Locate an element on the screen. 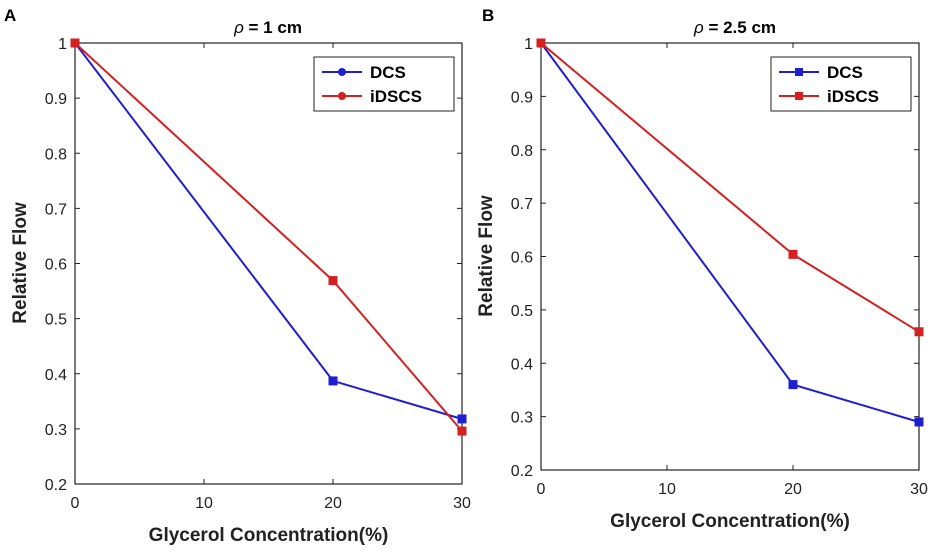 The height and width of the screenshot is (560, 935). chart-title: ρ = 2.5 cm is located at coordinates (734, 27).